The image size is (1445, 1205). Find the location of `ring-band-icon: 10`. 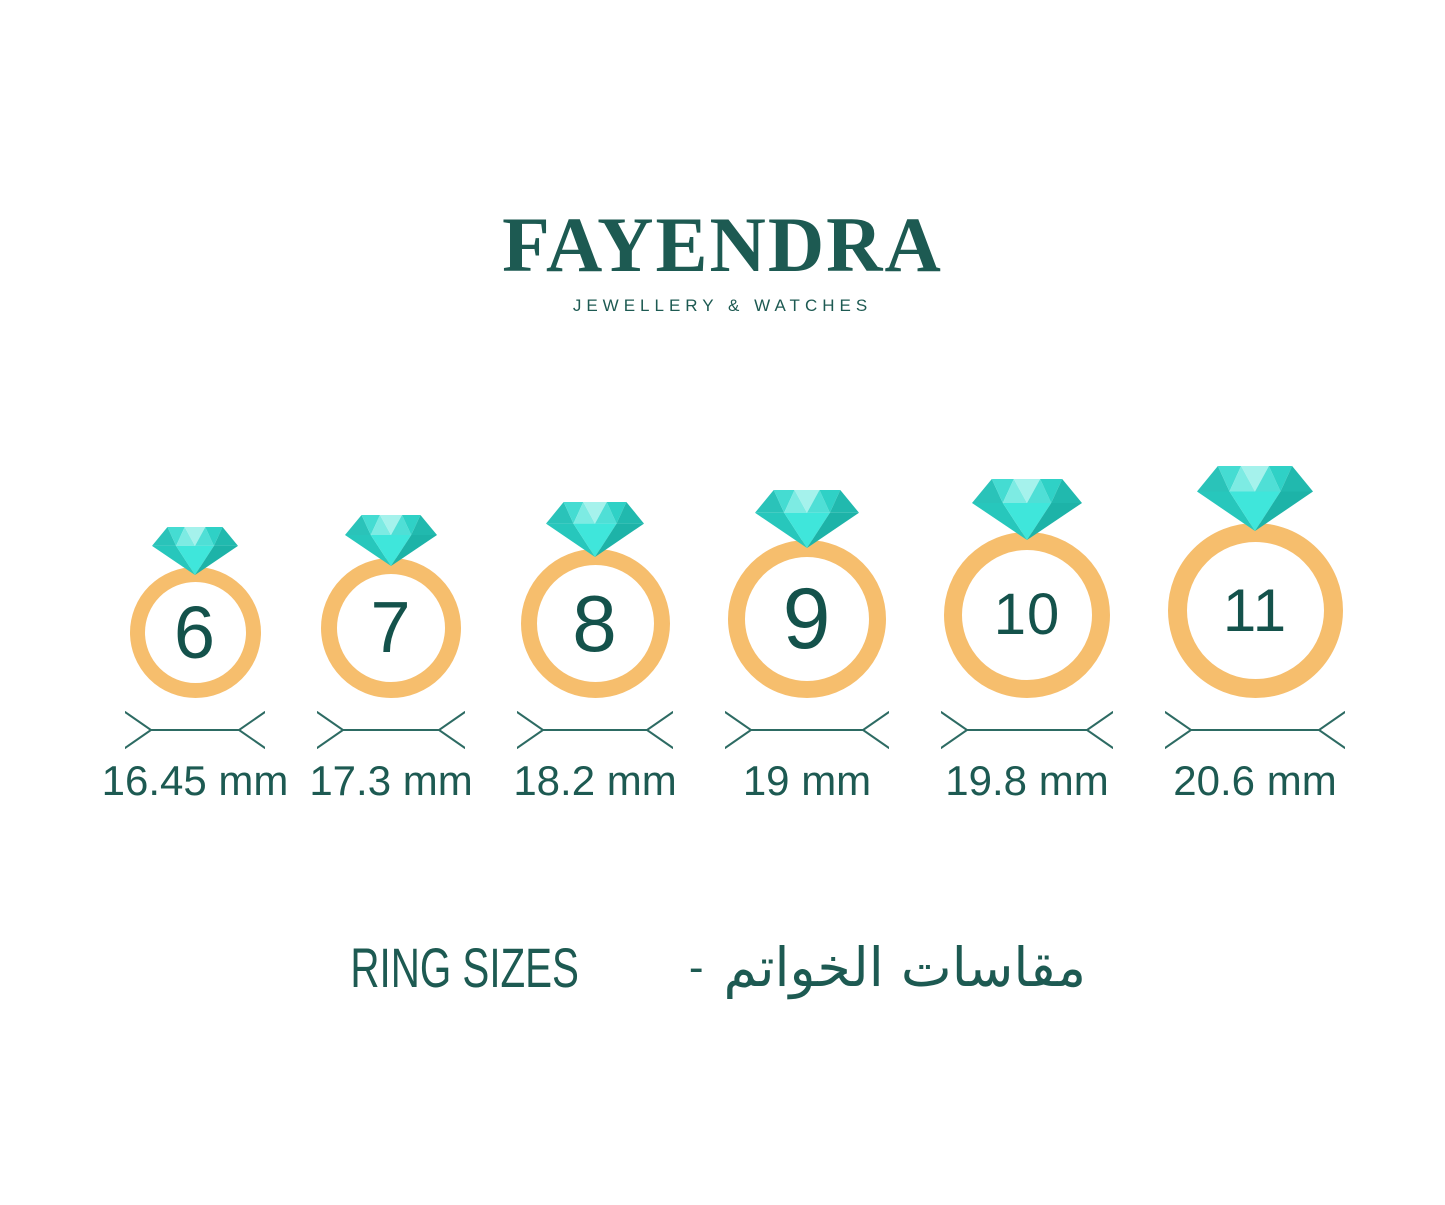

ring-band-icon: 10 is located at coordinates (1027, 615).